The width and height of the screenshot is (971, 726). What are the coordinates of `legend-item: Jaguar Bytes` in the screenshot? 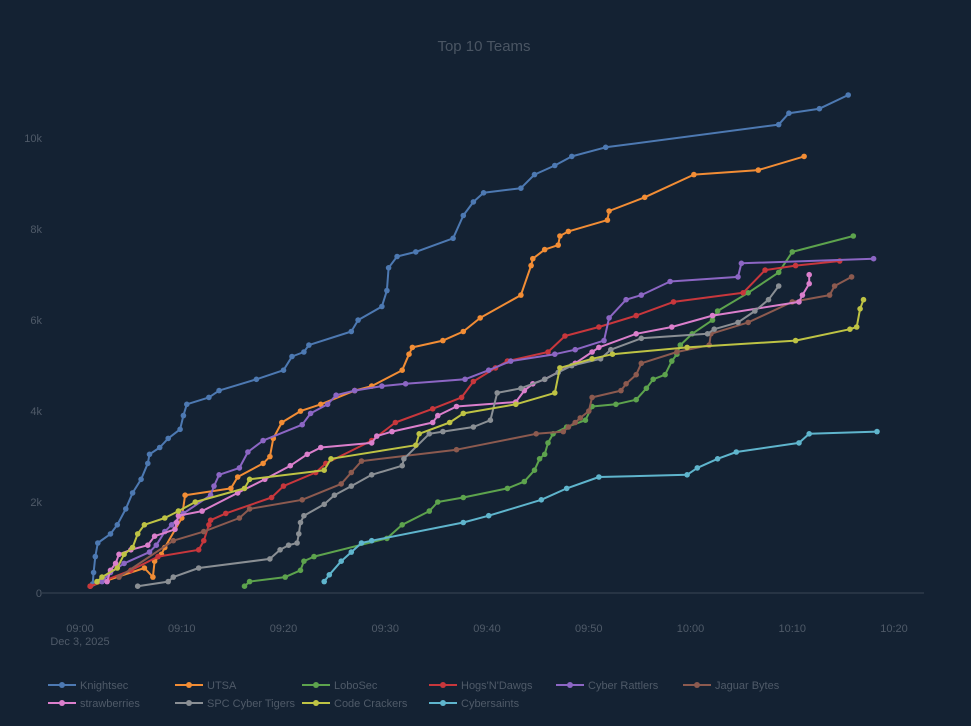 It's located at (731, 686).